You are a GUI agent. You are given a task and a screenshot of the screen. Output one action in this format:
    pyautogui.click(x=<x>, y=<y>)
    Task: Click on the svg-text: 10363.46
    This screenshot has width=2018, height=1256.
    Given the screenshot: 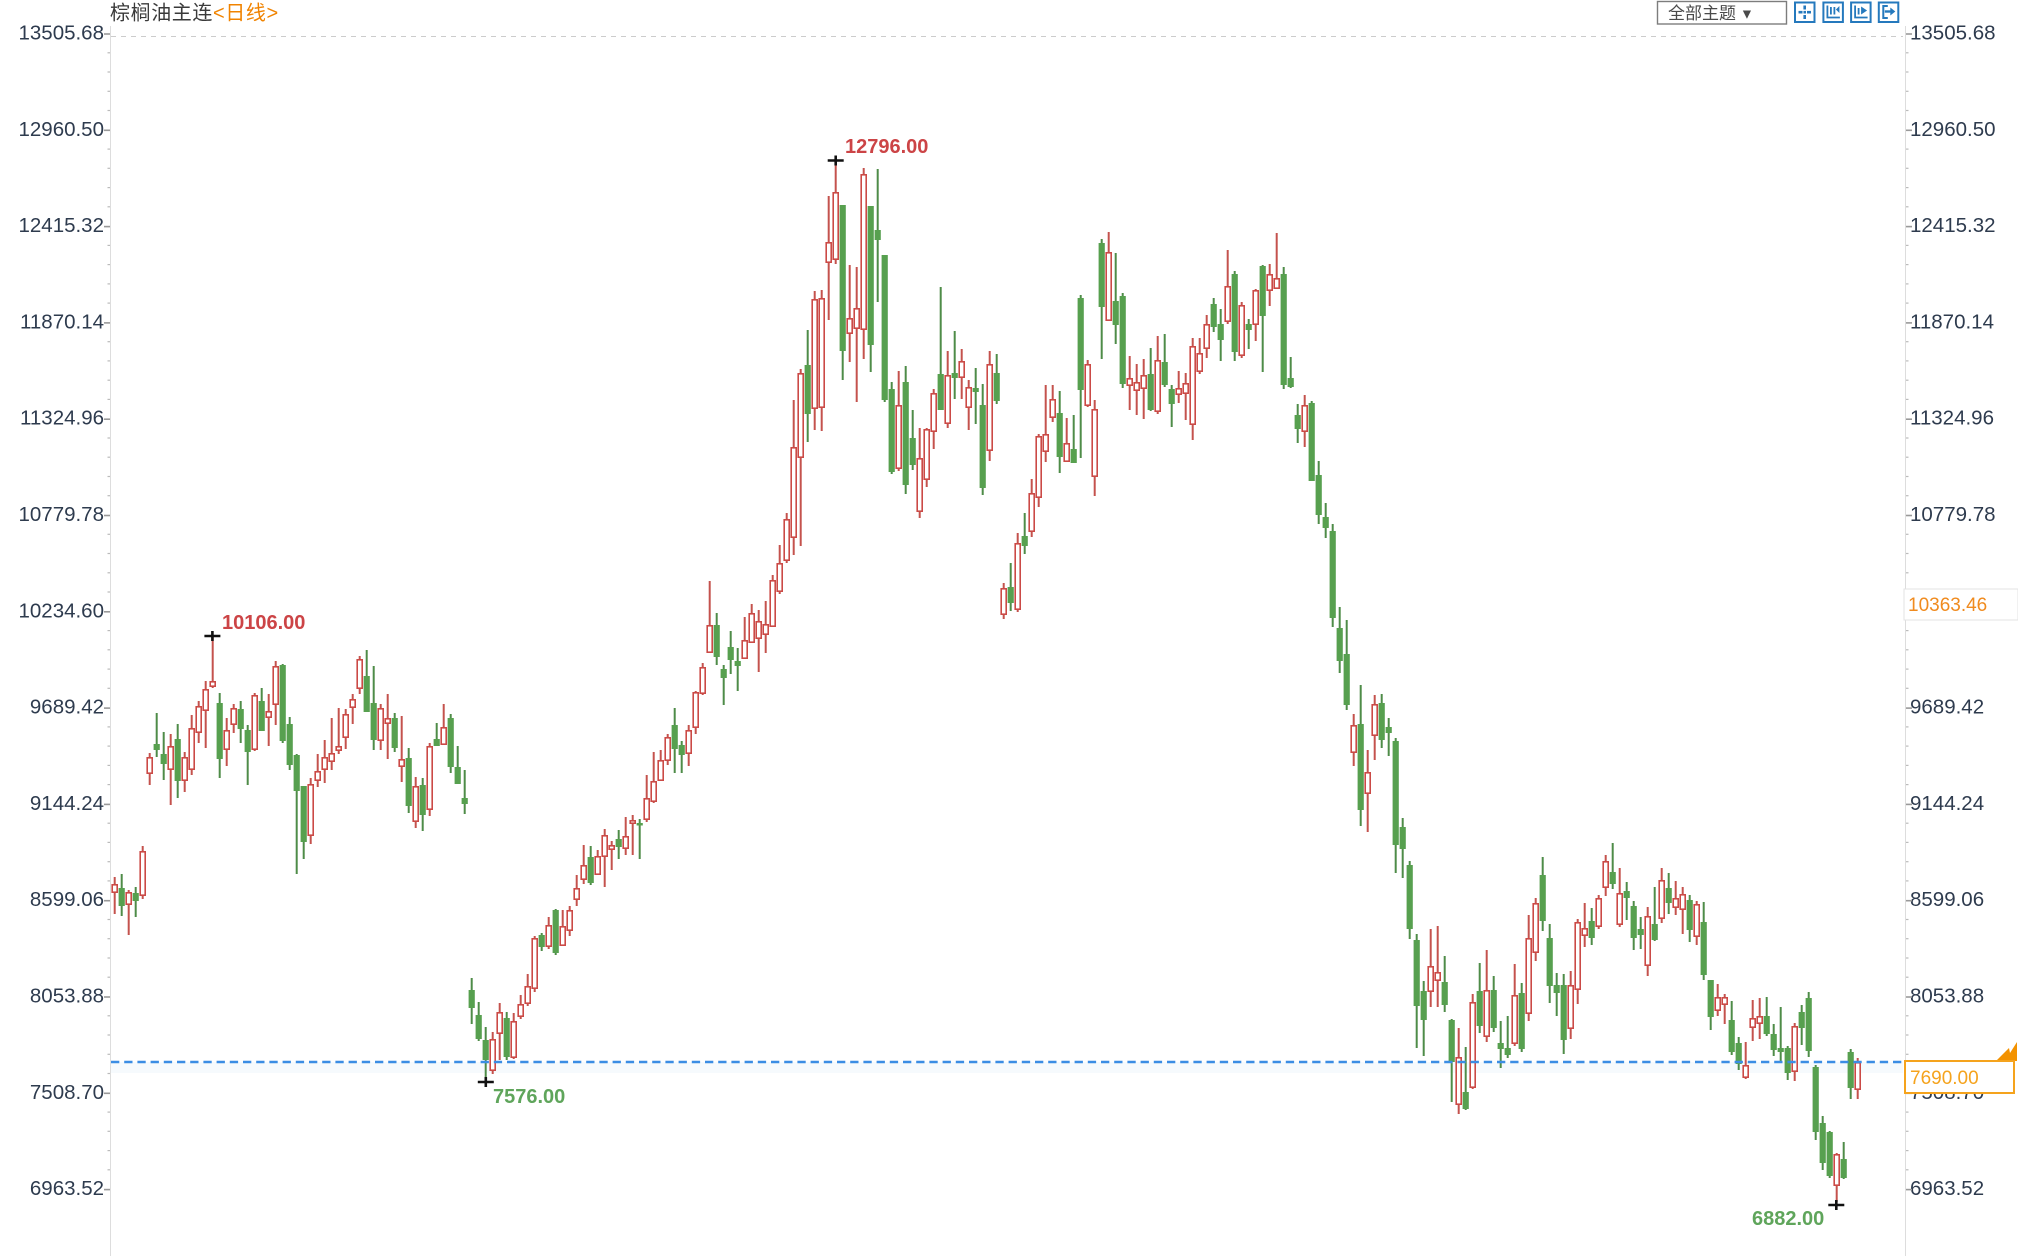 What is the action you would take?
    pyautogui.click(x=1947, y=605)
    